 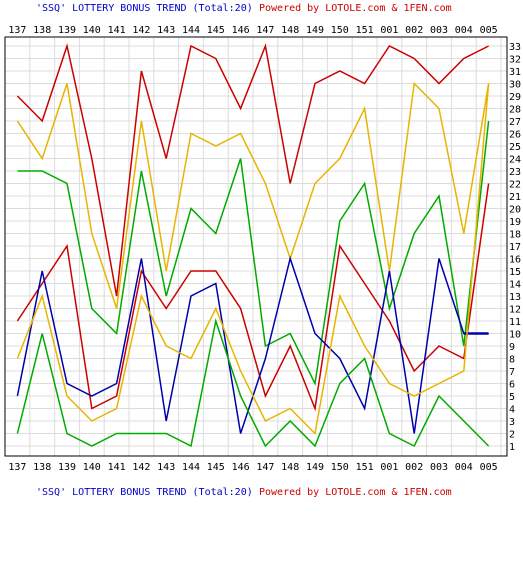 What do you see at coordinates (241, 30) in the screenshot?
I see `x-tick-label-top: 146` at bounding box center [241, 30].